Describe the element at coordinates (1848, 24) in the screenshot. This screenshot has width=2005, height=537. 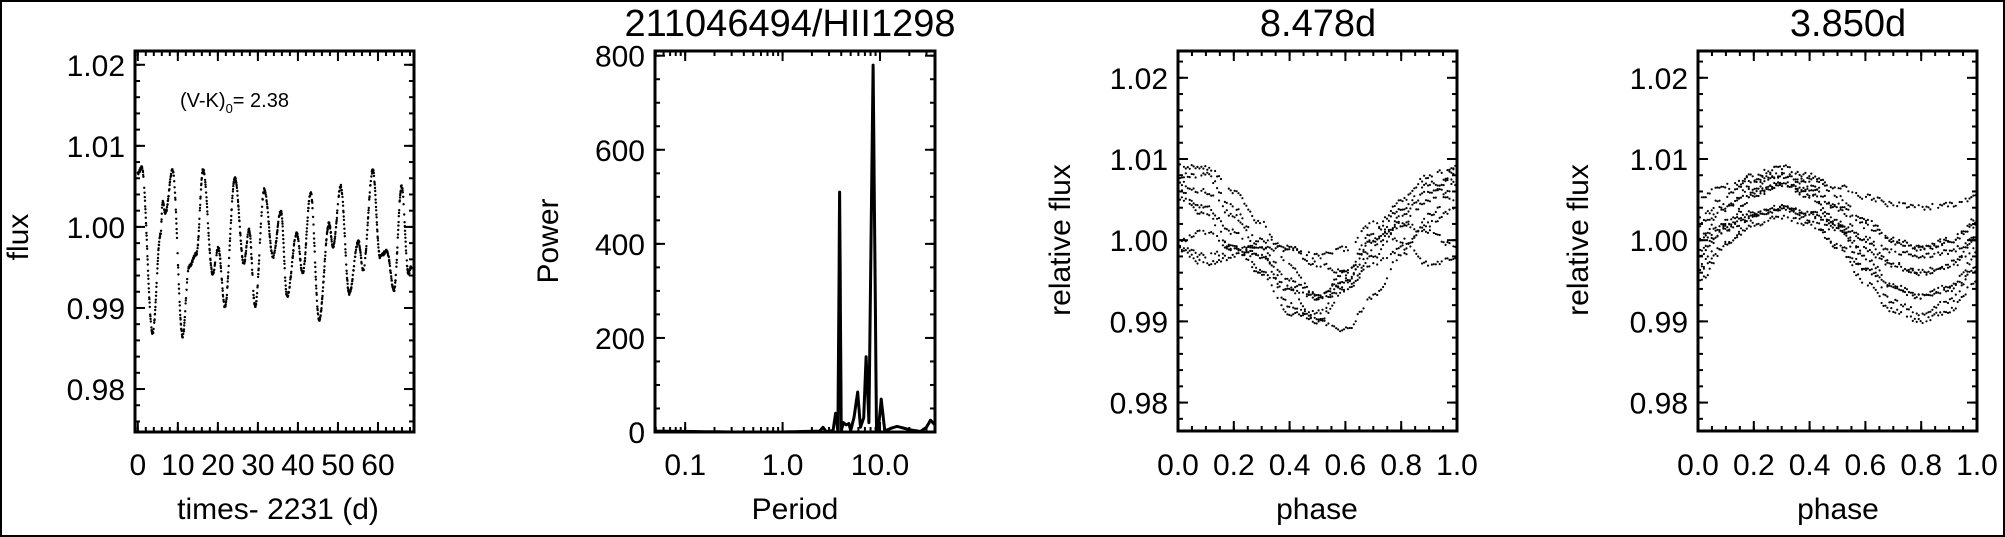
I see `phase-plot-3d-title: 3.850d` at that location.